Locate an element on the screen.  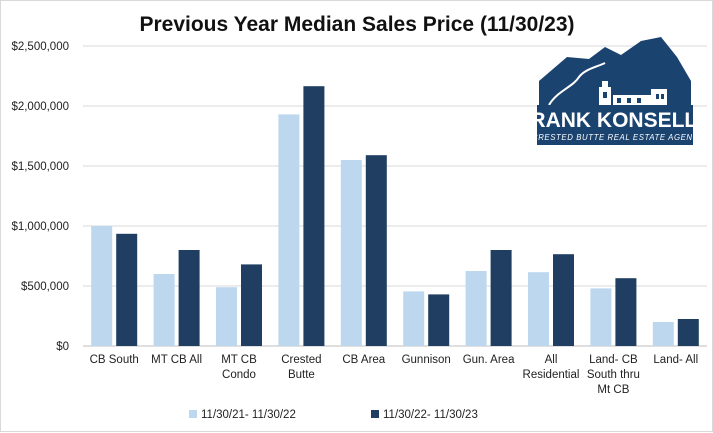
legend-label-1: 11/30/22- 11/30/23 is located at coordinates (430, 415).